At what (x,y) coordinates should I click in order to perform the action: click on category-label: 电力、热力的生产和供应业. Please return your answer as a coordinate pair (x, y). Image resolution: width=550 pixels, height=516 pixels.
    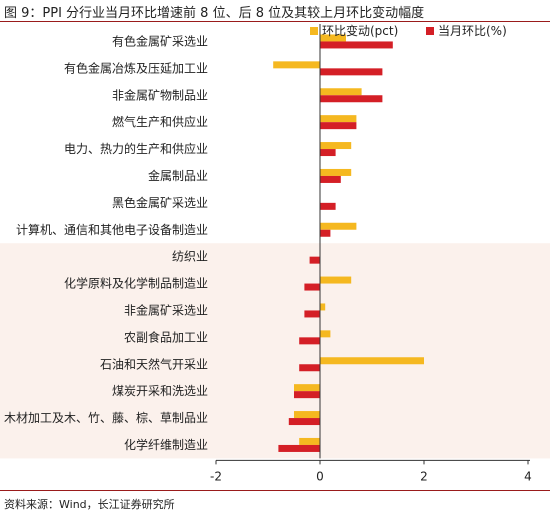
    Looking at the image, I should click on (136, 148).